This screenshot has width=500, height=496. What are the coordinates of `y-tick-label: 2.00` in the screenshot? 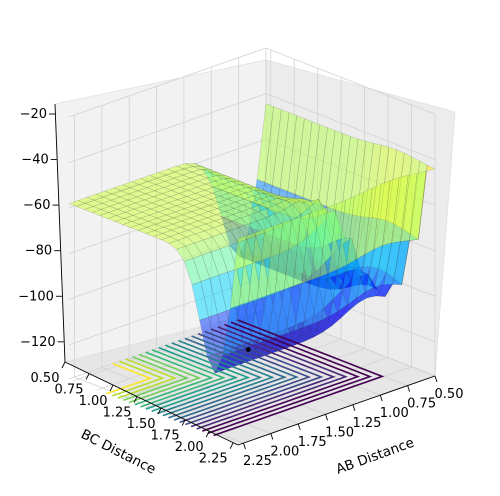 It's located at (189, 447).